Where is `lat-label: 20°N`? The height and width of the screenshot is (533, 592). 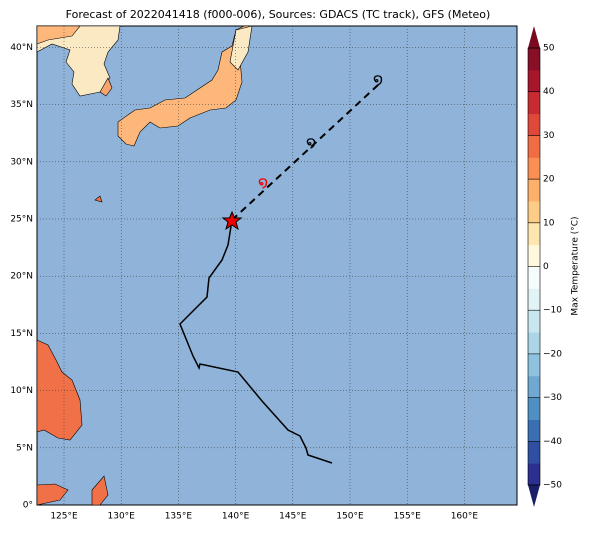
lat-label: 20°N is located at coordinates (21, 277).